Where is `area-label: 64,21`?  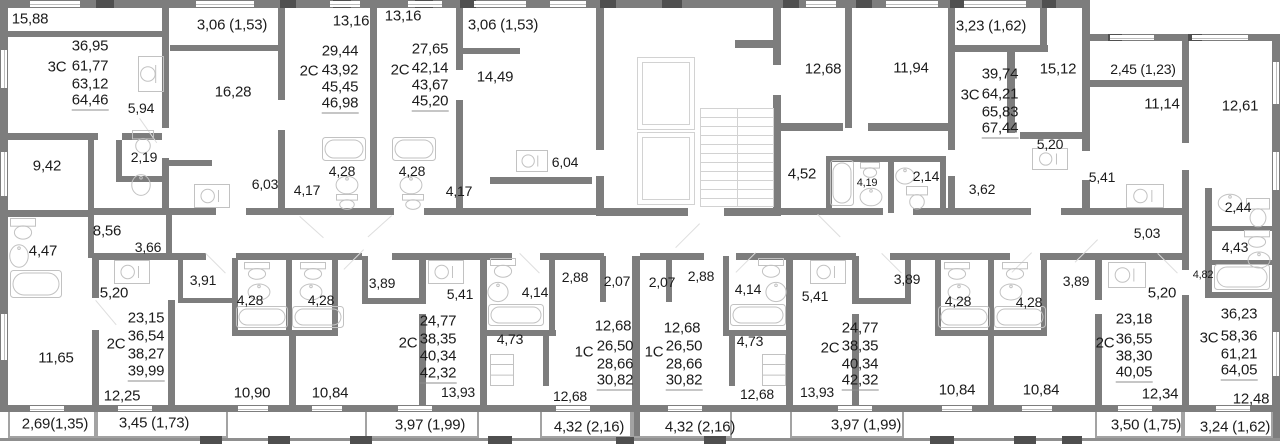
area-label: 64,21 is located at coordinates (1000, 94).